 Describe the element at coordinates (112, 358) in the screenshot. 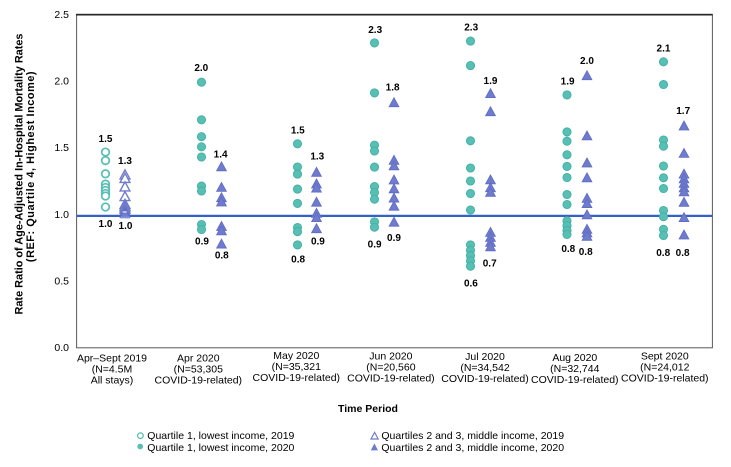

I see `svg-text: Apr–Sept 2019` at that location.